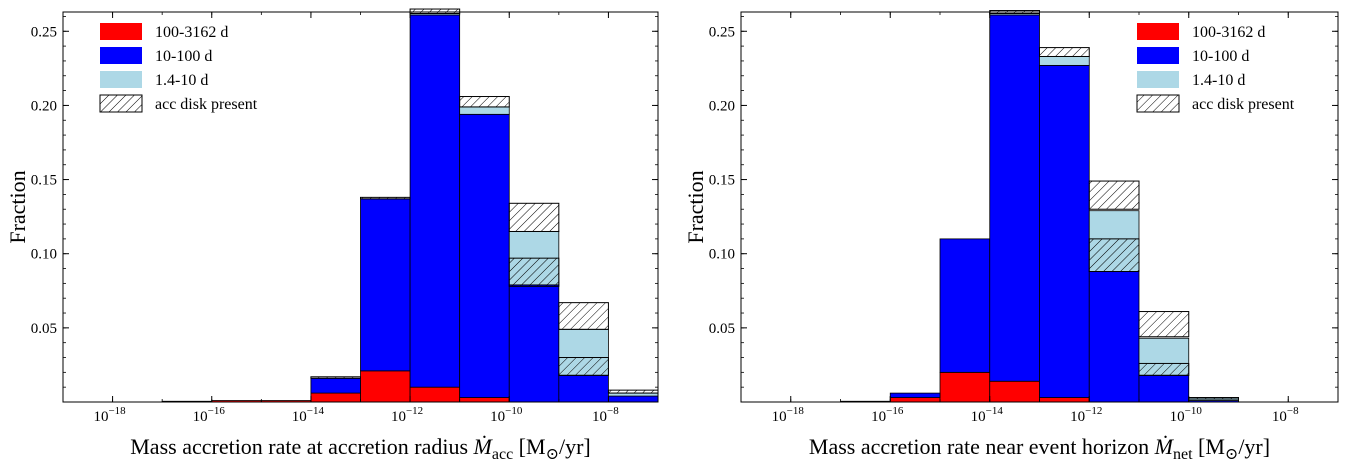  What do you see at coordinates (982, 446) in the screenshot?
I see `x-axis-title-xlabel: Mass accretion rate near event horizon` at bounding box center [982, 446].